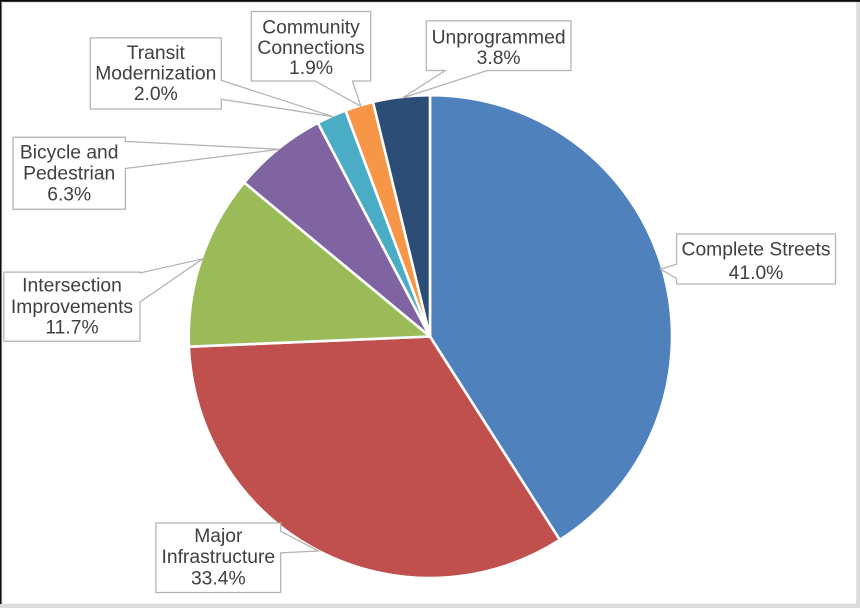 Image resolution: width=860 pixels, height=608 pixels. I want to click on svg-text: 2.0%, so click(156, 94).